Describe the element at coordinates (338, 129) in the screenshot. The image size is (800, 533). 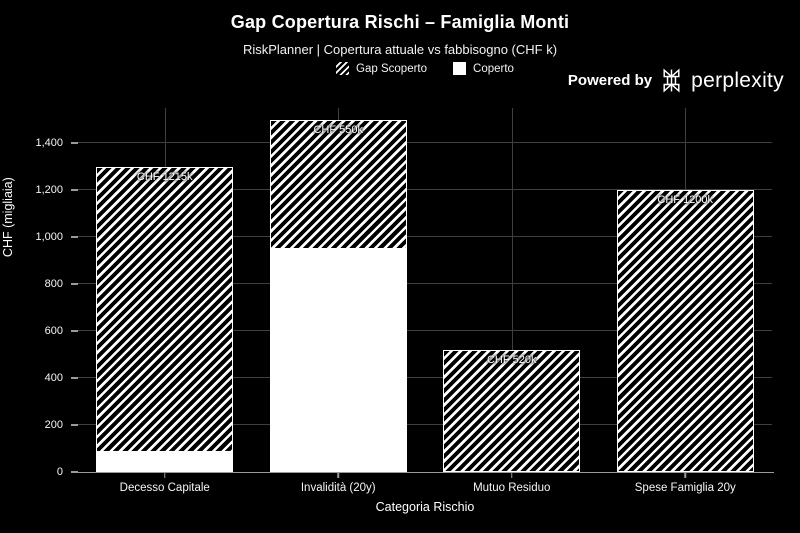
I see `bar-value-label: CHF 550k` at that location.